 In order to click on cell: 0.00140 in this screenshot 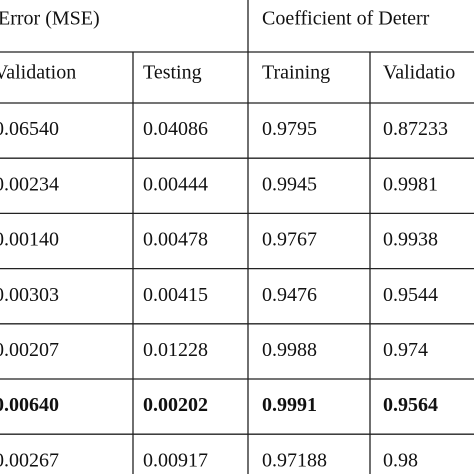, I will do `click(29, 240)`.